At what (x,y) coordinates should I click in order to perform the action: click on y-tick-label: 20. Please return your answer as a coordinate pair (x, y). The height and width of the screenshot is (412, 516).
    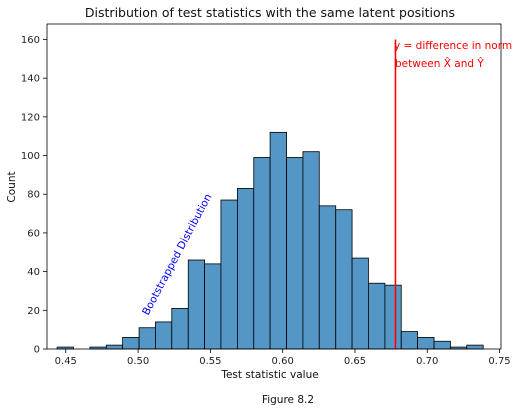
    Looking at the image, I should click on (33, 311).